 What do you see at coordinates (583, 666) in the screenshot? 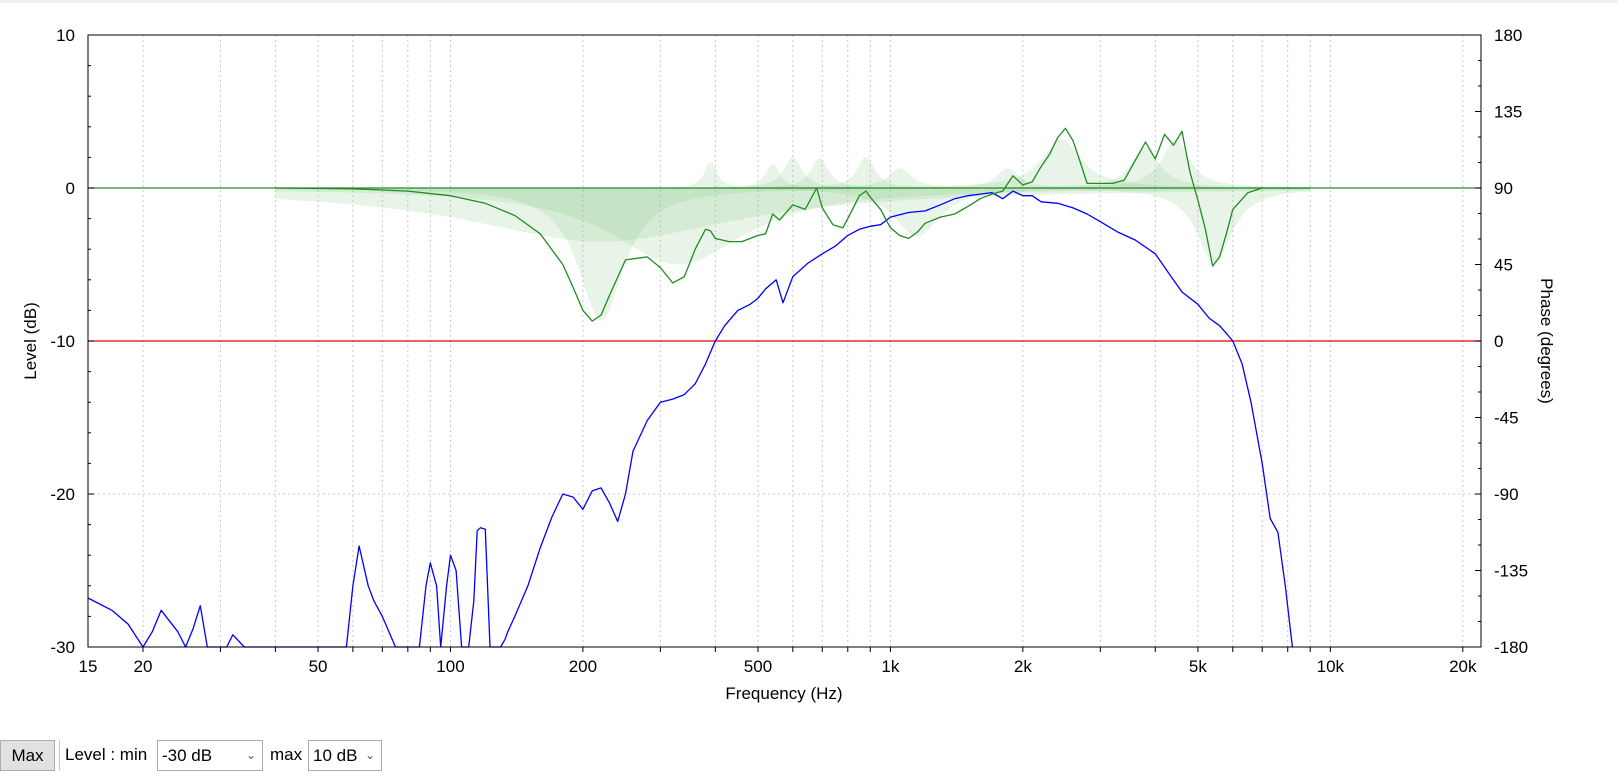
I see `x-tick-label: 200` at bounding box center [583, 666].